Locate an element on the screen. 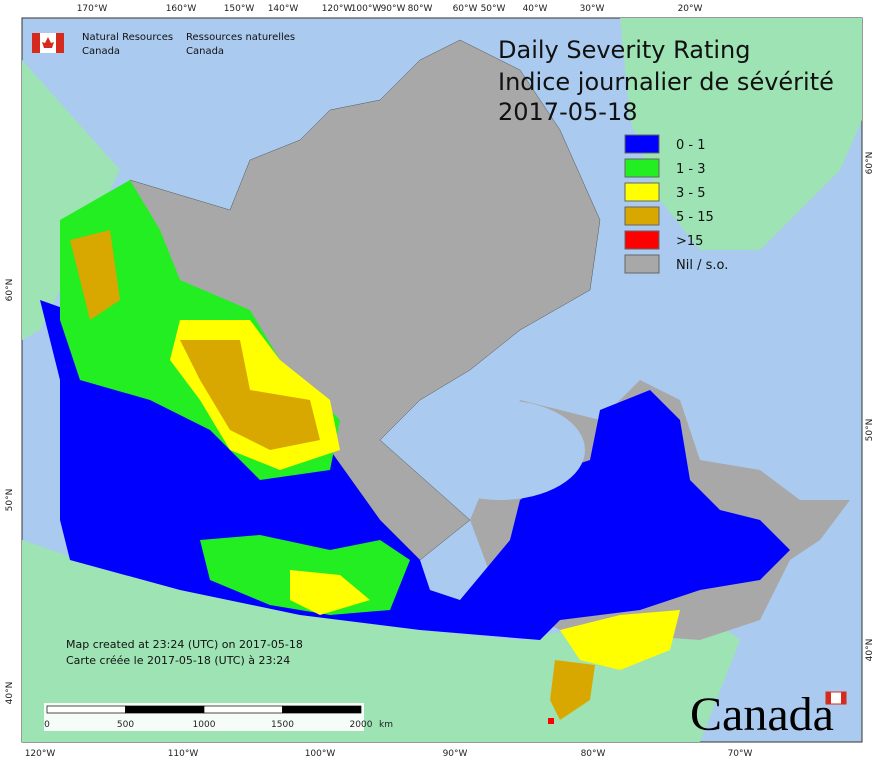 This screenshot has width=880, height=760. title: 2017-05-18 is located at coordinates (567, 112).